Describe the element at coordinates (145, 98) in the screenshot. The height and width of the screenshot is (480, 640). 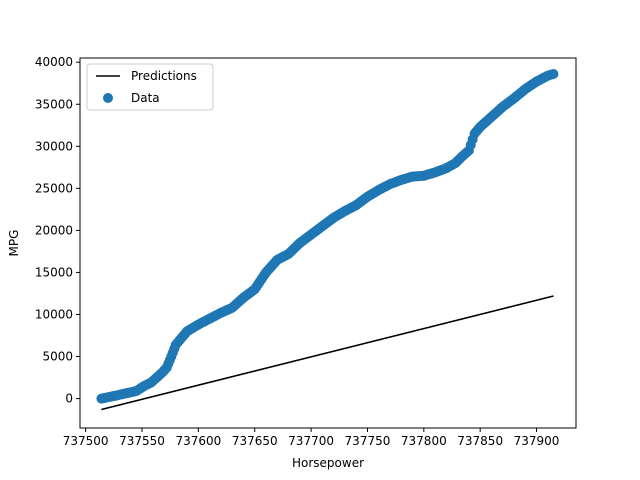
I see `legend-data-label: Data` at that location.